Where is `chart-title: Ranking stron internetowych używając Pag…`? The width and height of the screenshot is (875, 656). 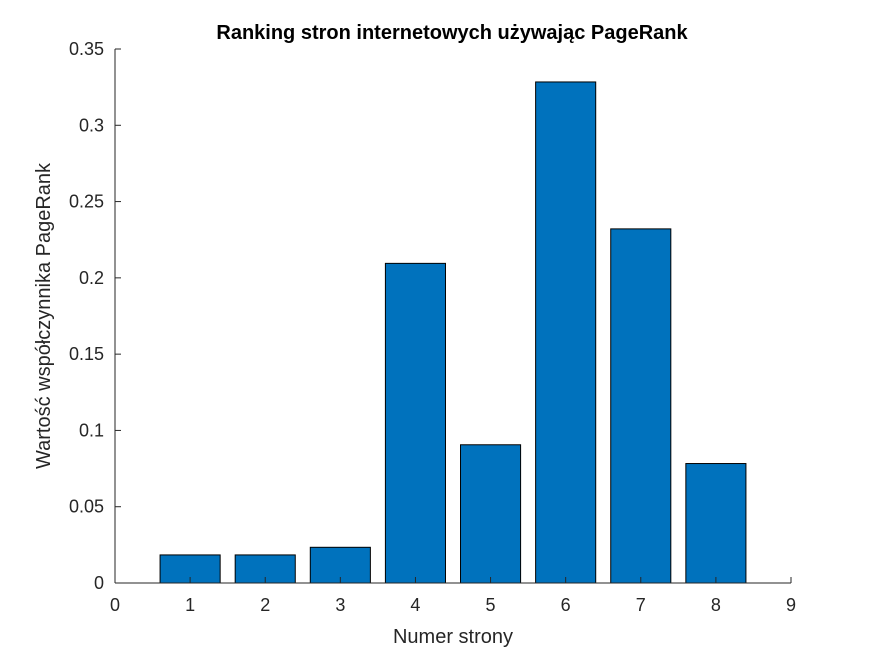
chart-title: Ranking stron internetowych używając Pag… is located at coordinates (452, 33).